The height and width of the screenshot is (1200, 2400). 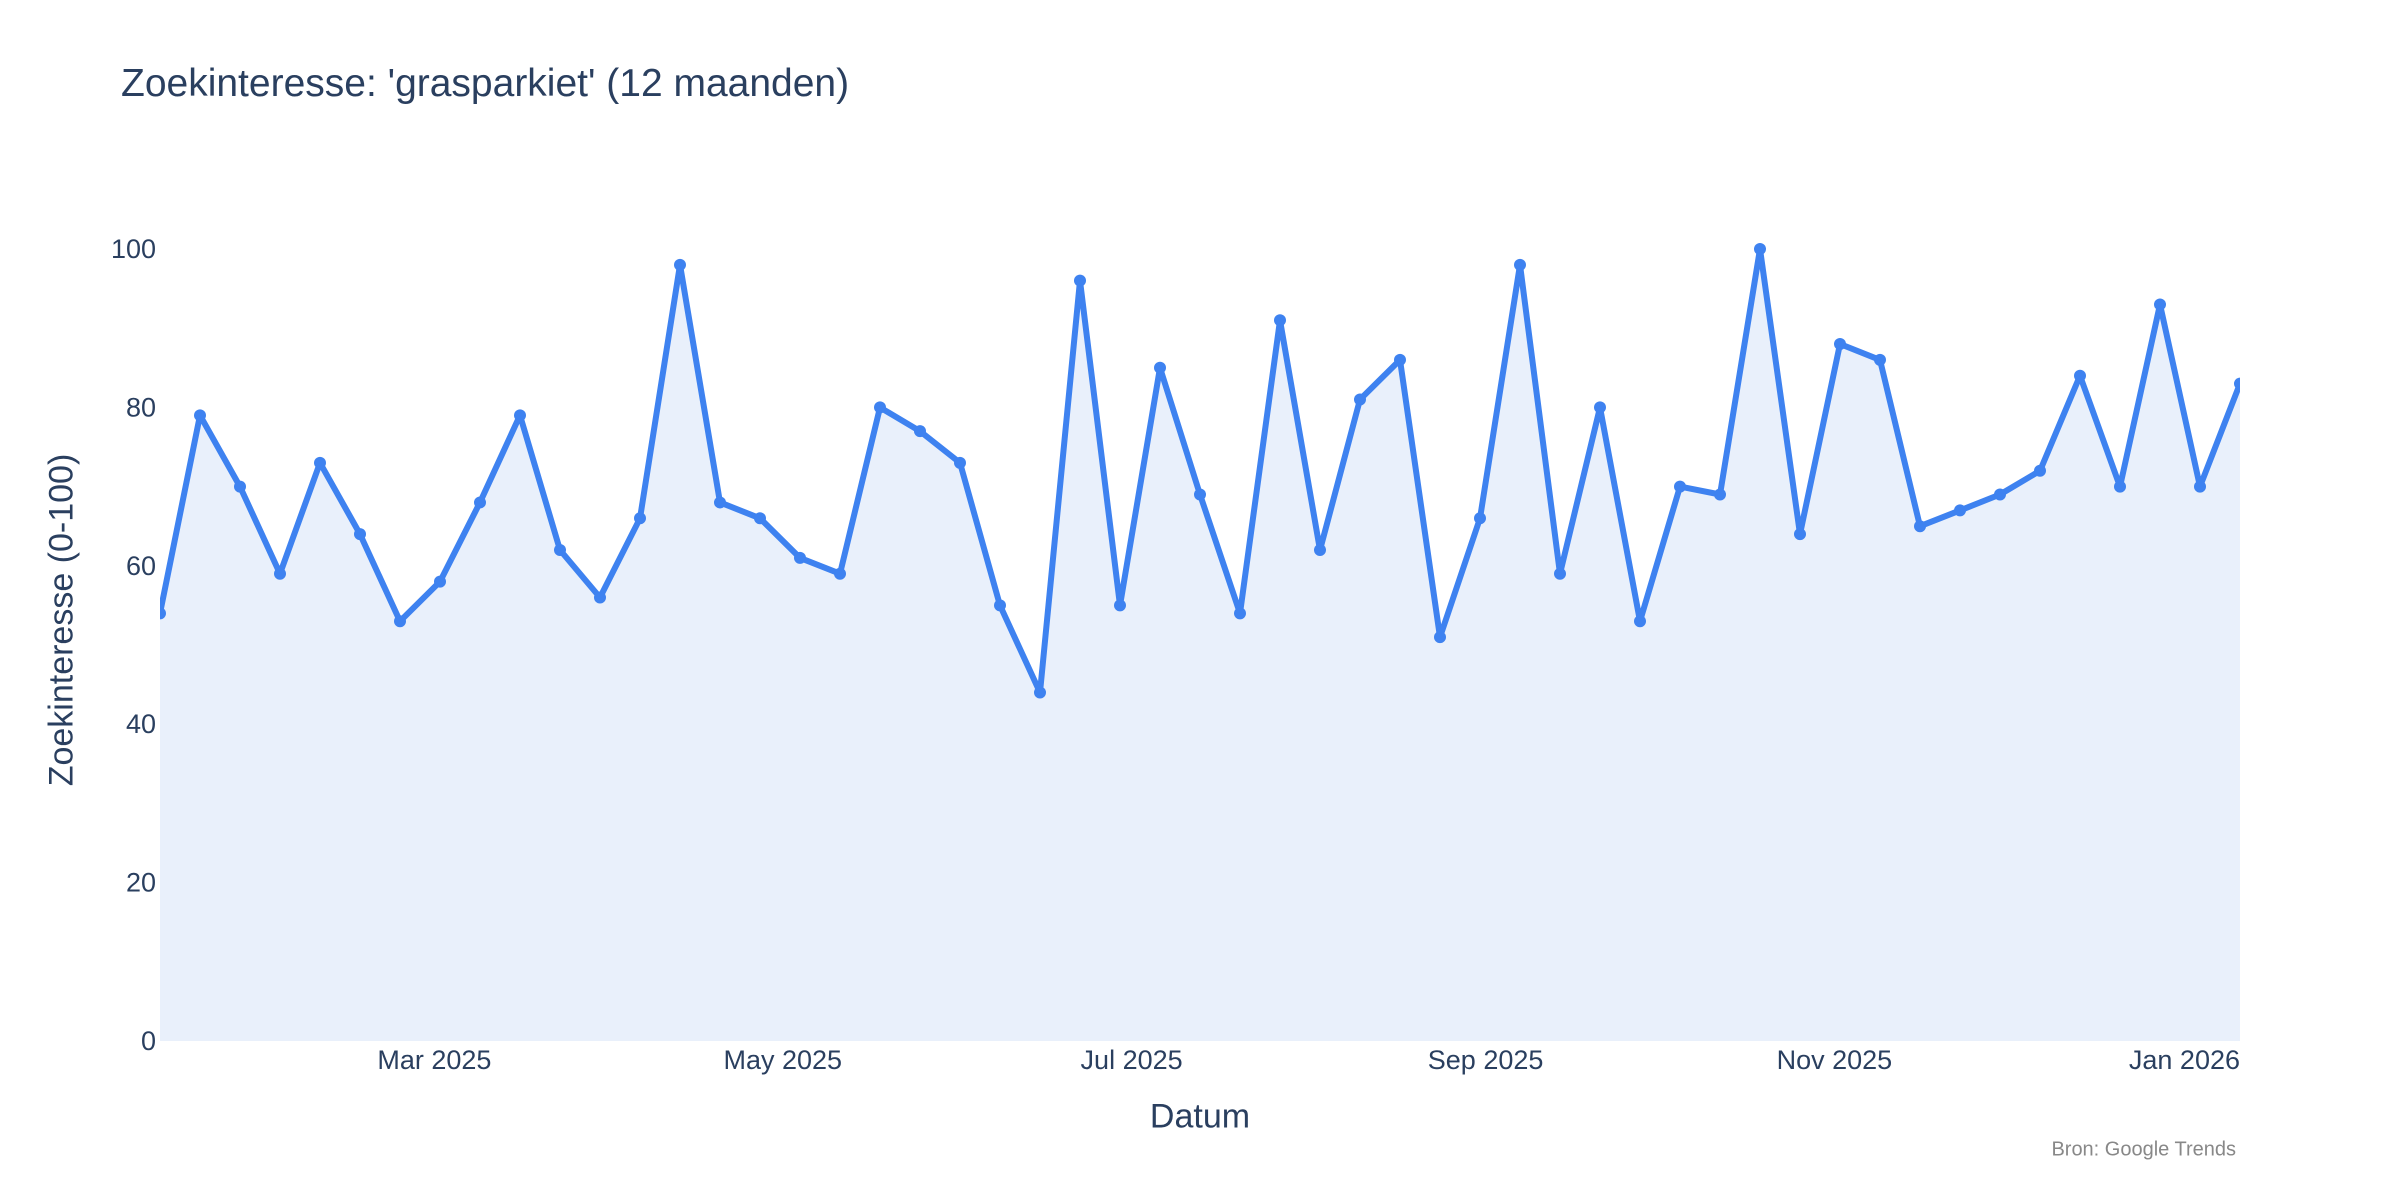 What do you see at coordinates (141, 566) in the screenshot?
I see `y-tick-label: 60` at bounding box center [141, 566].